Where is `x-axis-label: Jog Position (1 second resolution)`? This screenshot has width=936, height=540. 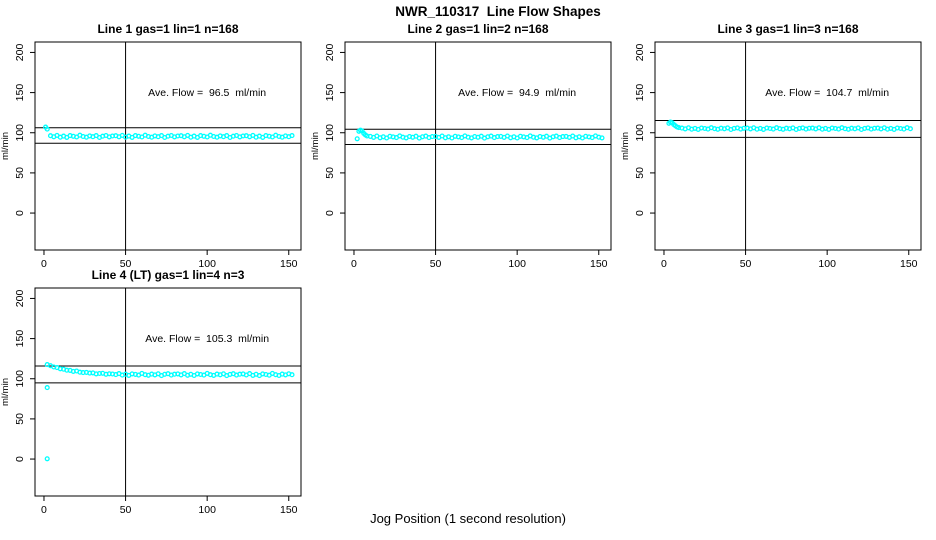 x-axis-label: Jog Position (1 second resolution) is located at coordinates (468, 518).